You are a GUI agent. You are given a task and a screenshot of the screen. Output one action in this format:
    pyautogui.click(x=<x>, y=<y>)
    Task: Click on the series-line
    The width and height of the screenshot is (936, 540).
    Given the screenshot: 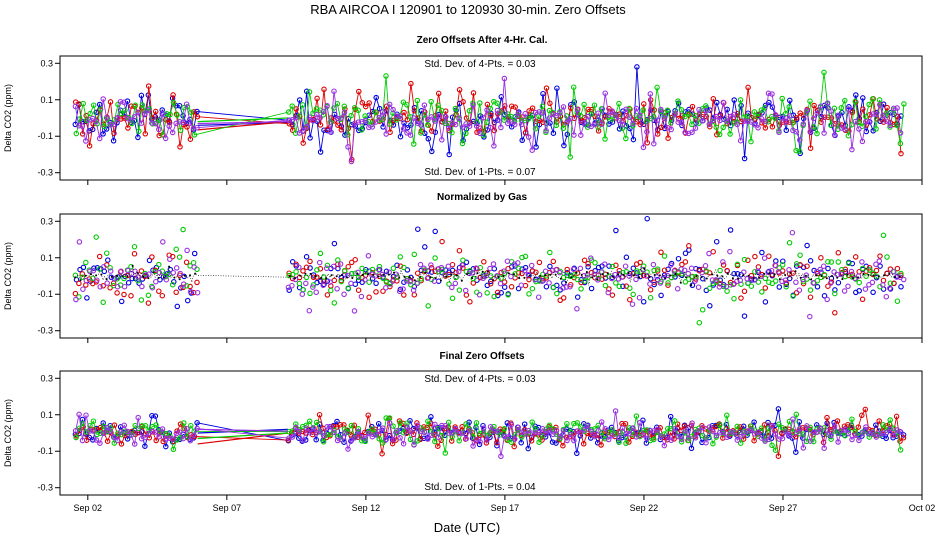 What is the action you would take?
    pyautogui.click(x=488, y=121)
    